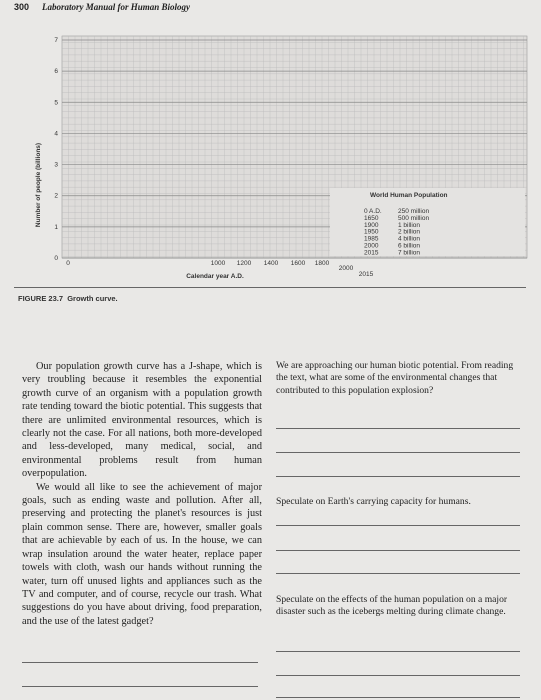 The height and width of the screenshot is (700, 541). I want to click on table-title: World Human Population, so click(409, 195).